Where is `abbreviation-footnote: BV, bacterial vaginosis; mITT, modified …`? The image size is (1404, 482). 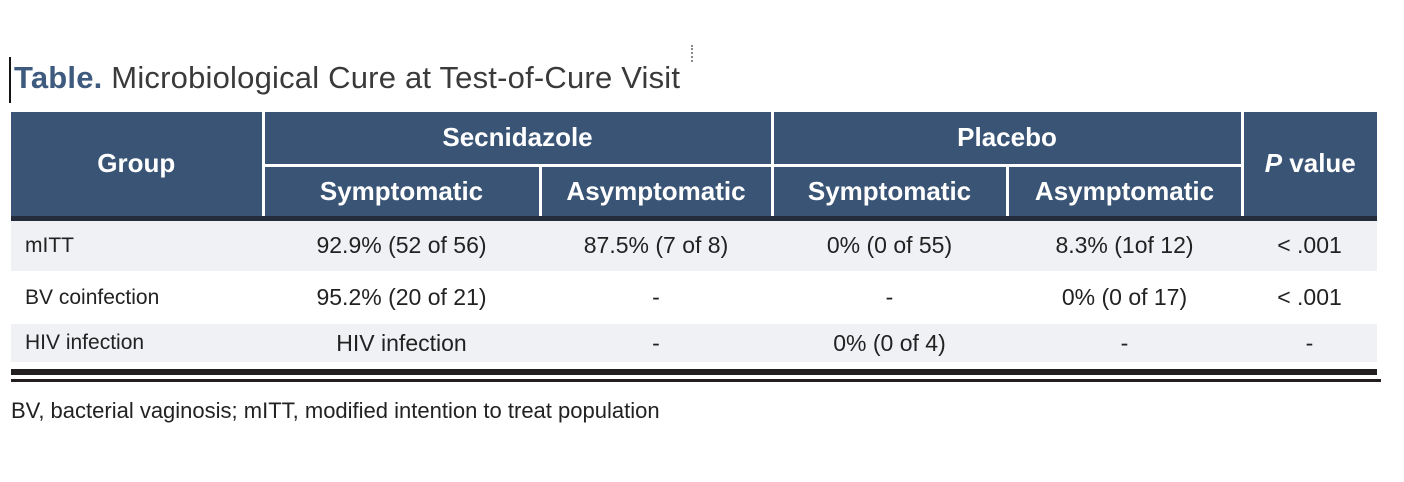 abbreviation-footnote: BV, bacterial vaginosis; mITT, modified … is located at coordinates (335, 410).